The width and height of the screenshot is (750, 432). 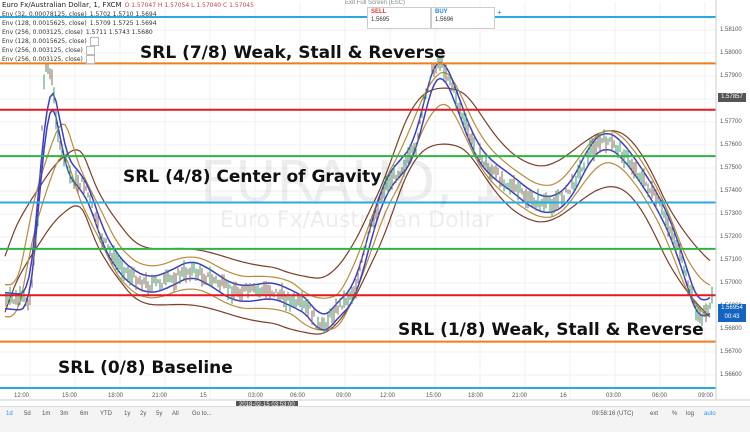 What do you see at coordinates (379, 12) in the screenshot?
I see `sell-label: SELL` at bounding box center [379, 12].